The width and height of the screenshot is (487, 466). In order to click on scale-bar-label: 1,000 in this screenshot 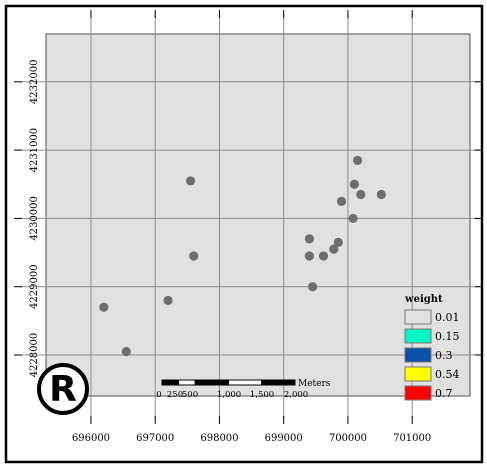, I will do `click(229, 395)`.